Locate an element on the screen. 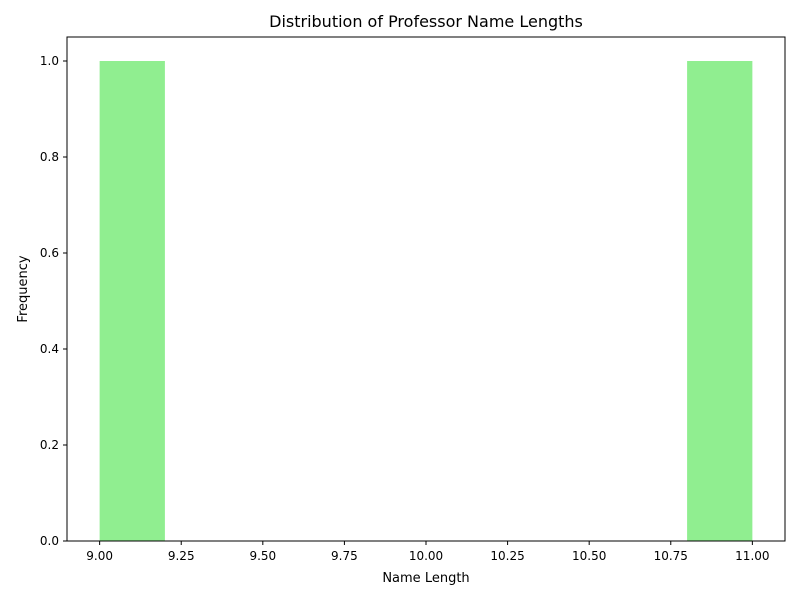  y-axis-label: Frequency is located at coordinates (23, 288).